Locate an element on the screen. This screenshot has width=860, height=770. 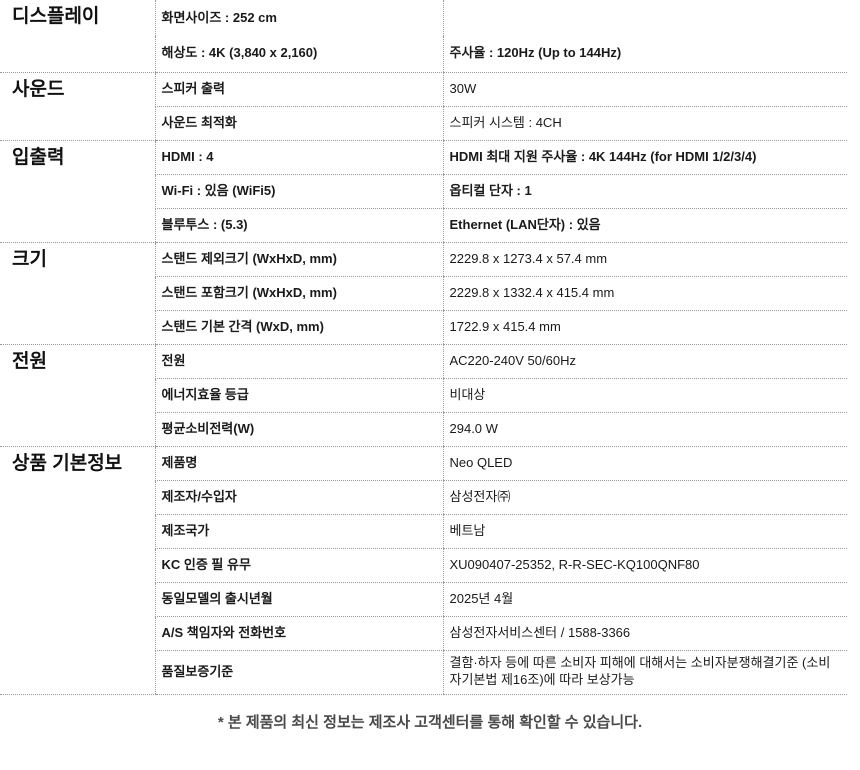
section-header-sound: 사운드 is located at coordinates (77, 106).